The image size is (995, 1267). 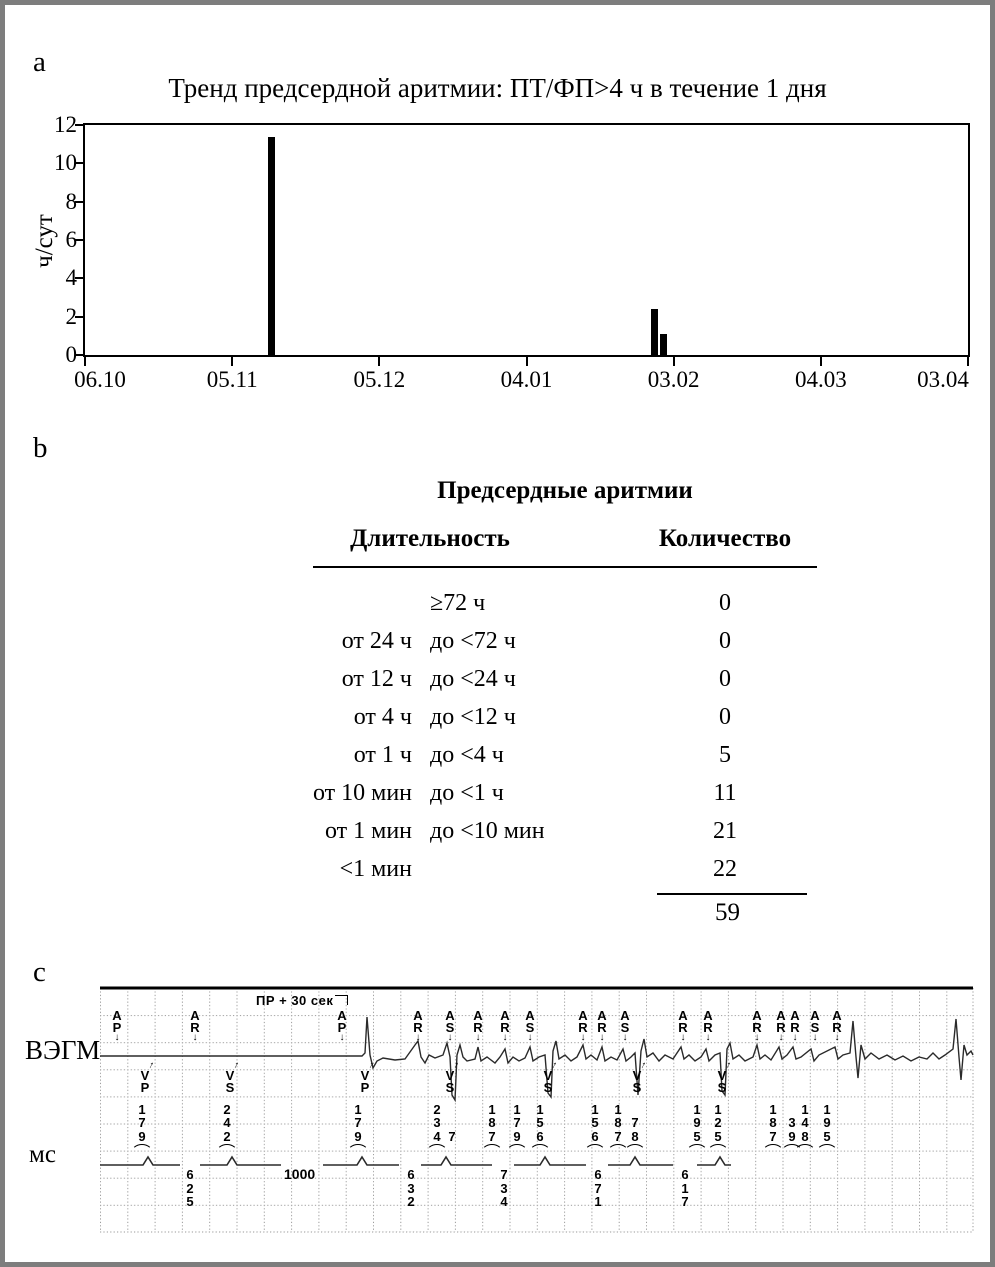 What do you see at coordinates (727, 912) in the screenshot?
I see `table-total-value: 59` at bounding box center [727, 912].